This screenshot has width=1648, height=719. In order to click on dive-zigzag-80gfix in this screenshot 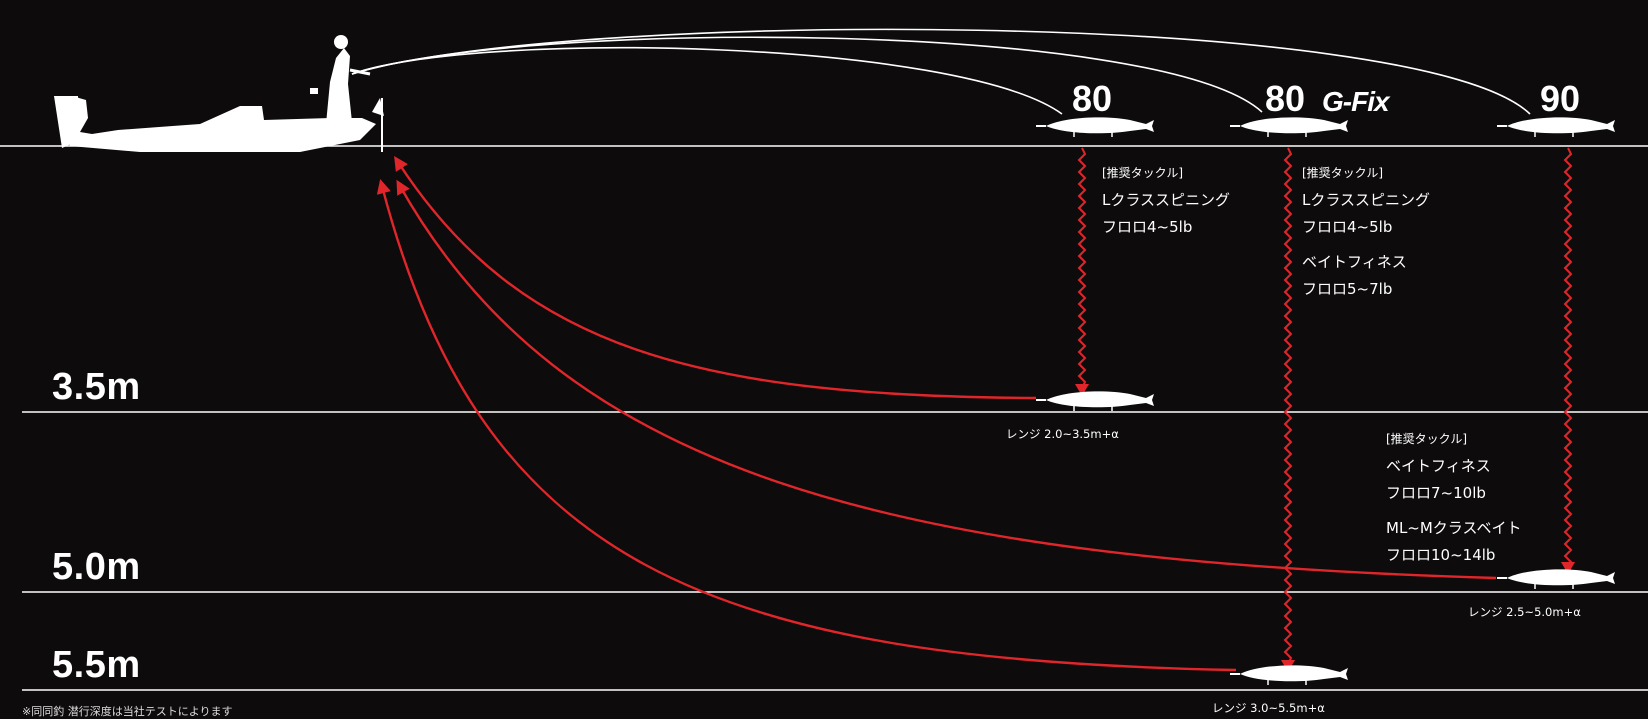, I will do `click(1288, 406)`.